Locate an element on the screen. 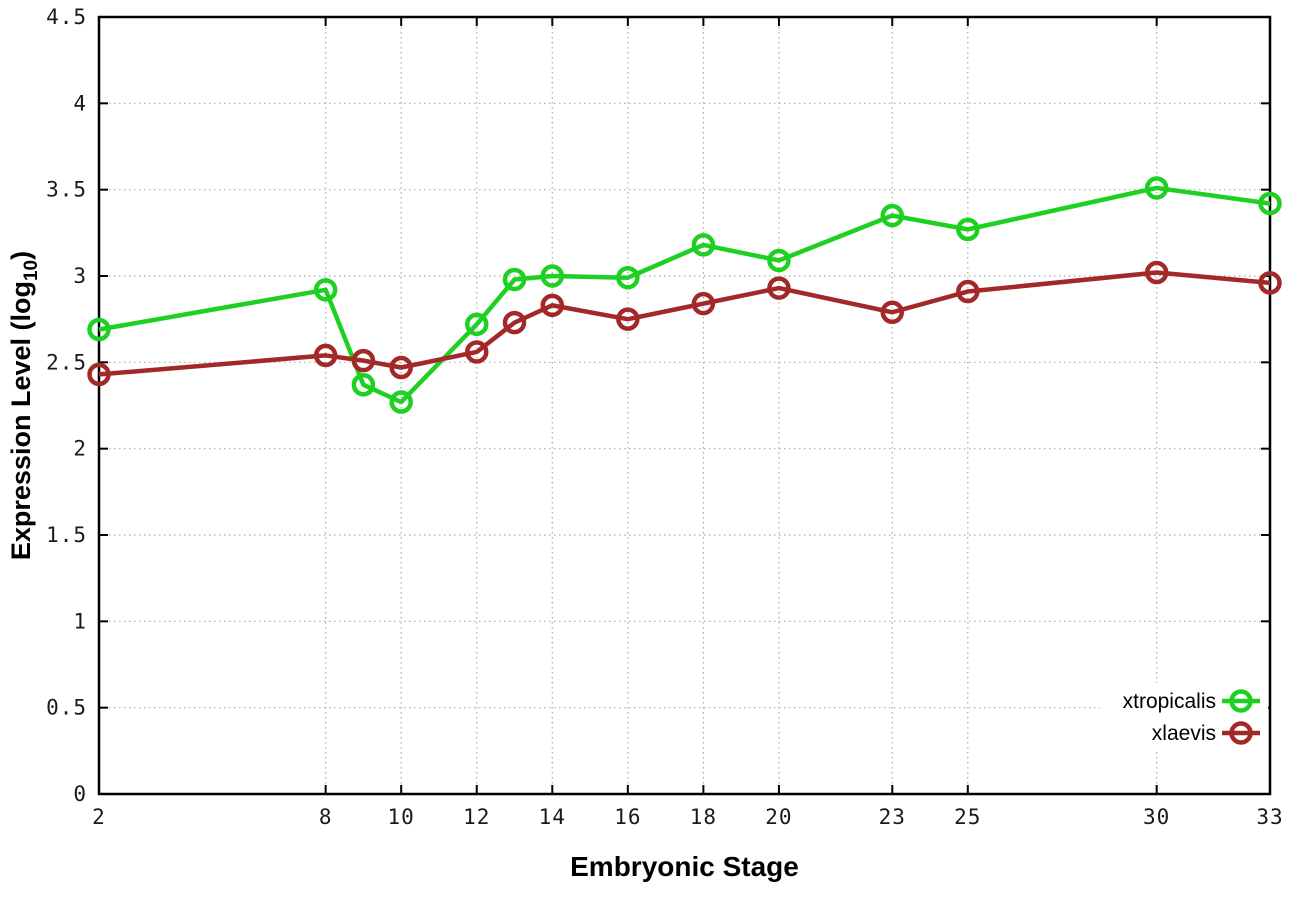 The width and height of the screenshot is (1296, 907). y-tick-label: 1.5 is located at coordinates (66, 535).